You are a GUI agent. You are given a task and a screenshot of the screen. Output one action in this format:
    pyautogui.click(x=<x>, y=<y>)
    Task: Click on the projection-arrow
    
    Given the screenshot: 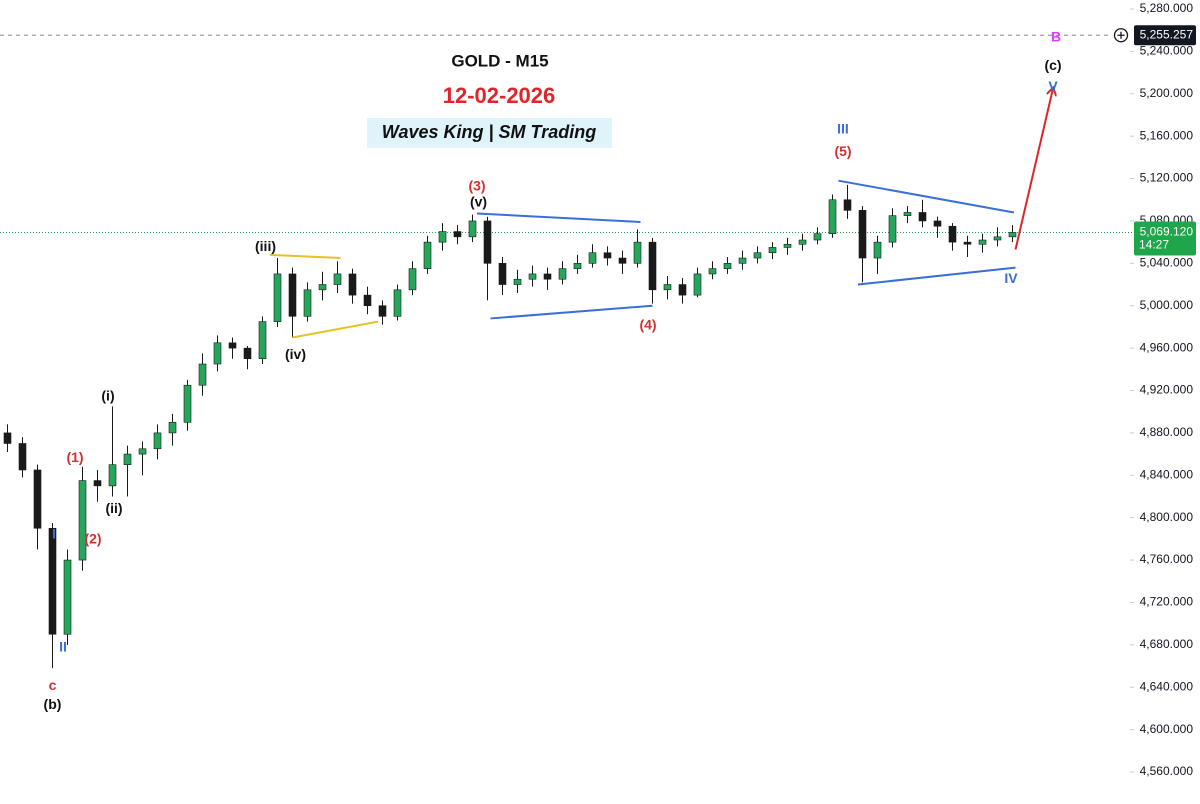 What is the action you would take?
    pyautogui.click(x=1034, y=169)
    